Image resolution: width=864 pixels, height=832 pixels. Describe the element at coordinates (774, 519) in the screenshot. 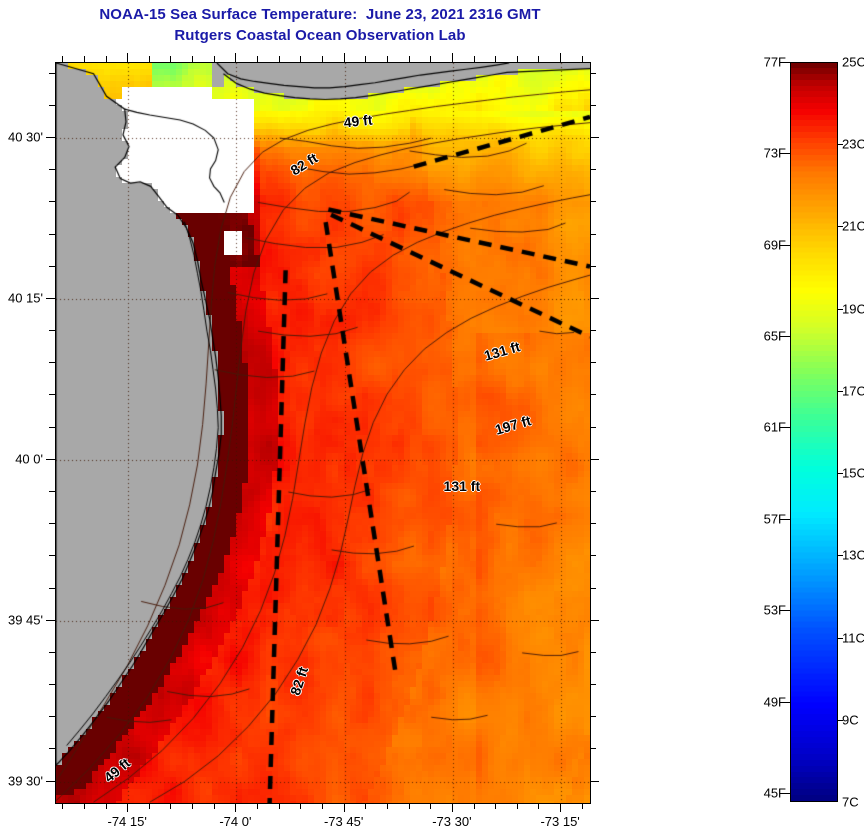

I see `colorbar-label-f-57: 57F` at that location.